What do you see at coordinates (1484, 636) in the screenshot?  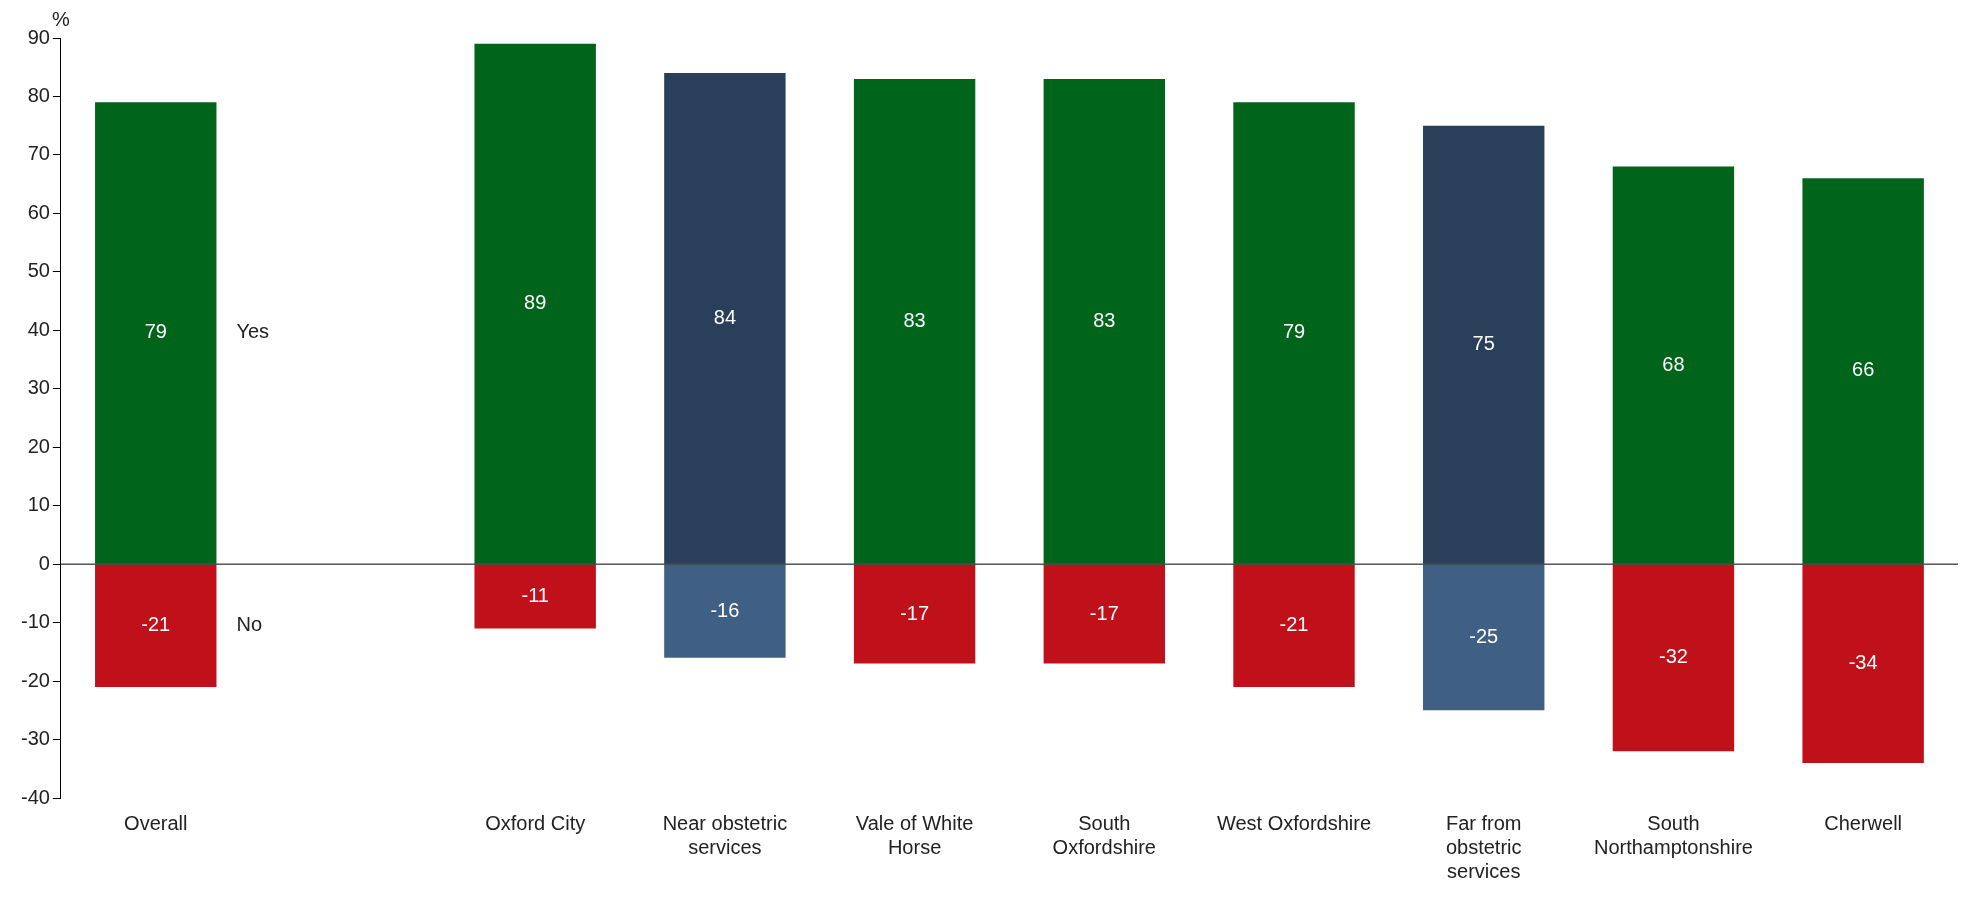 I see `data-label: -25` at bounding box center [1484, 636].